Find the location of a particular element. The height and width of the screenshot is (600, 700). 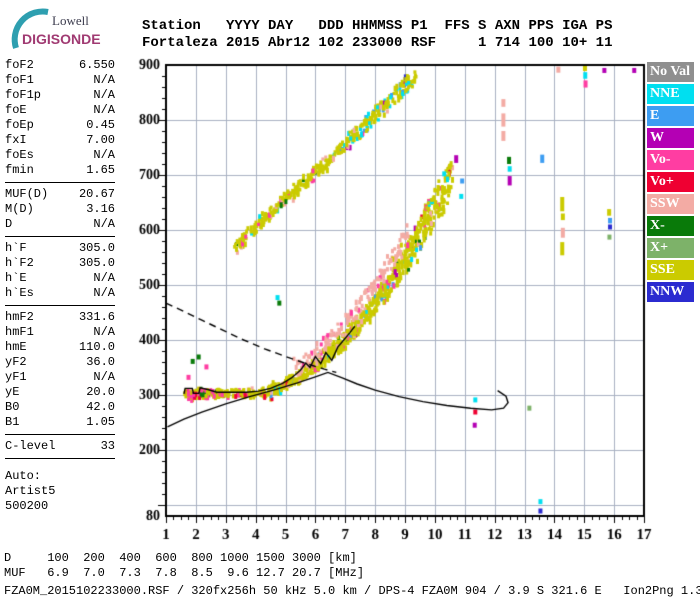

legend-color-swatch: Vo+ is located at coordinates (670, 182).